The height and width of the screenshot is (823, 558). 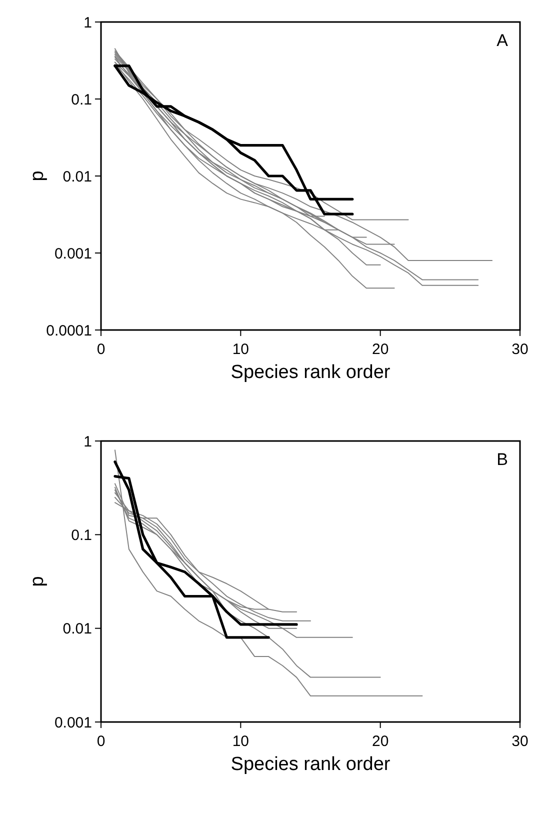 I want to click on annotation: A, so click(x=502, y=40).